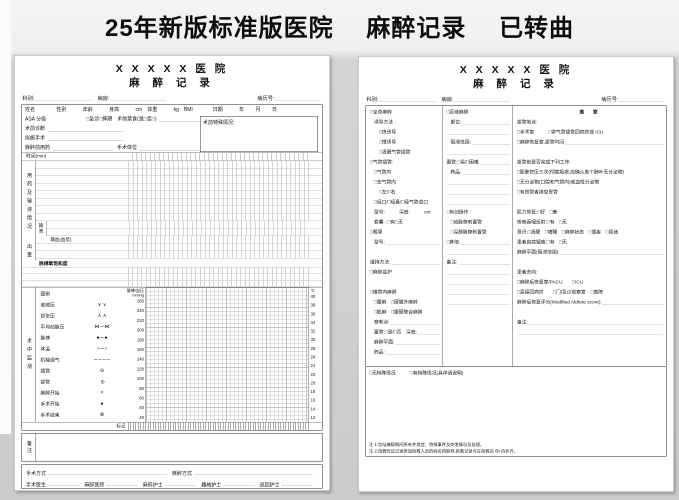  What do you see at coordinates (404, 242) in the screenshot?
I see `form-line: 型号:` at bounding box center [404, 242].